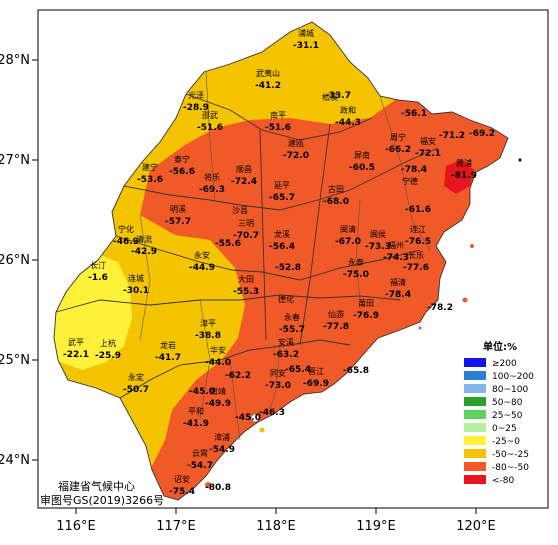 Image resolution: width=558 pixels, height=545 pixels. I want to click on station-label: -71.2, so click(452, 136).